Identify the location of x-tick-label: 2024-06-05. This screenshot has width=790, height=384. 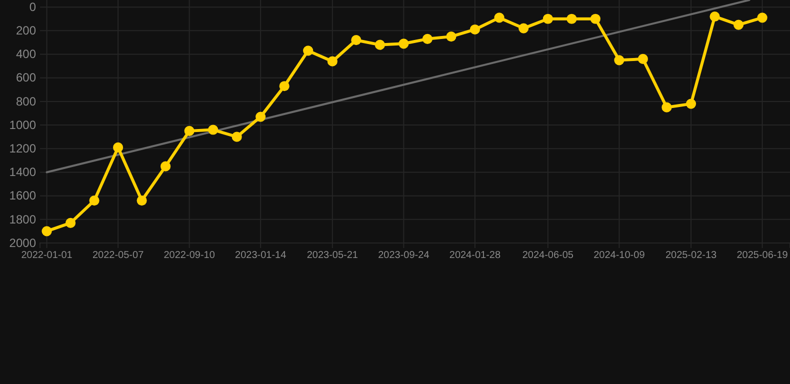
(548, 256).